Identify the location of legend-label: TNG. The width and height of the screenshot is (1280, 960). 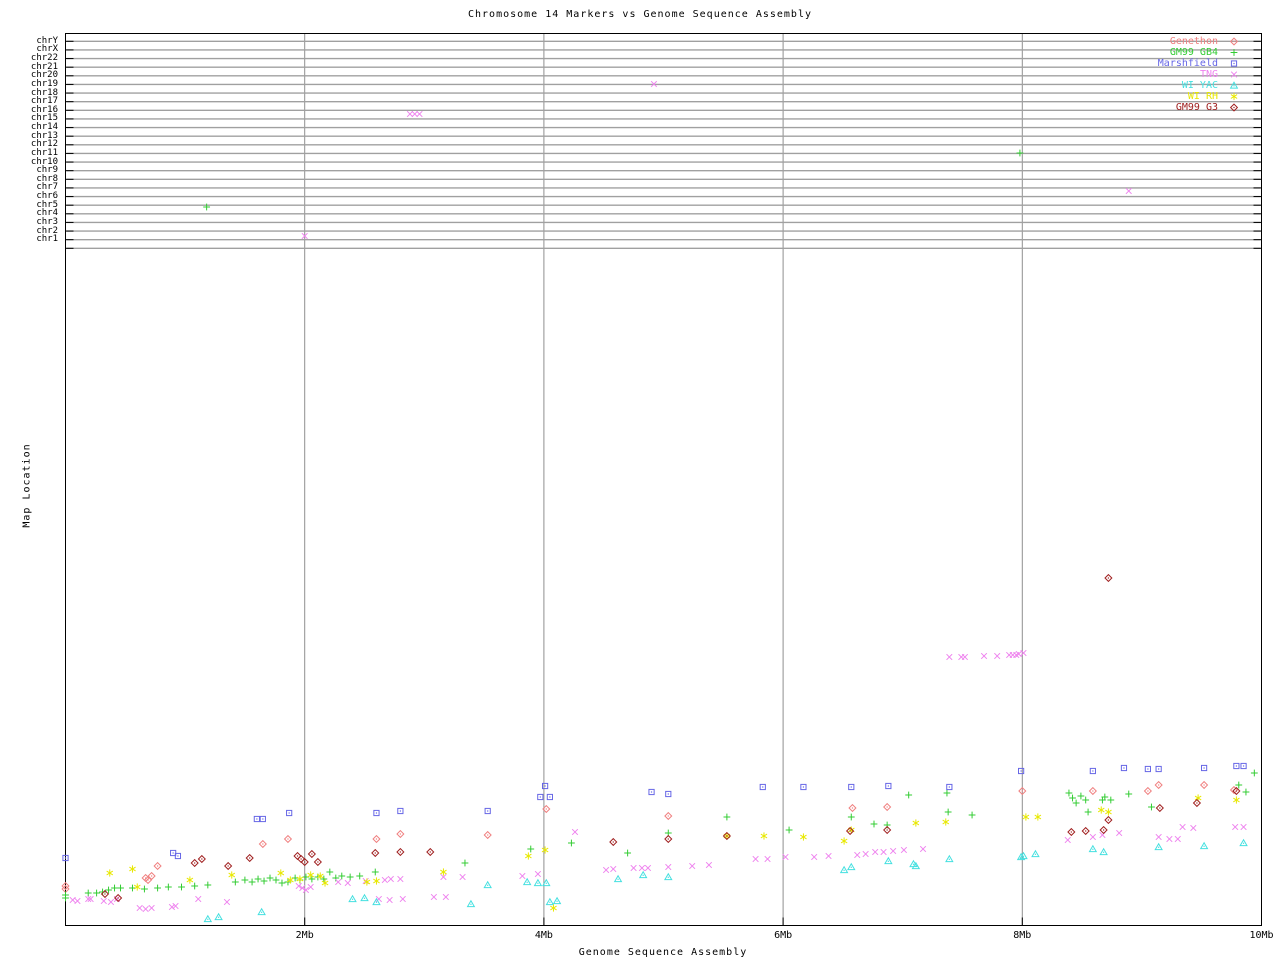
(1208, 74).